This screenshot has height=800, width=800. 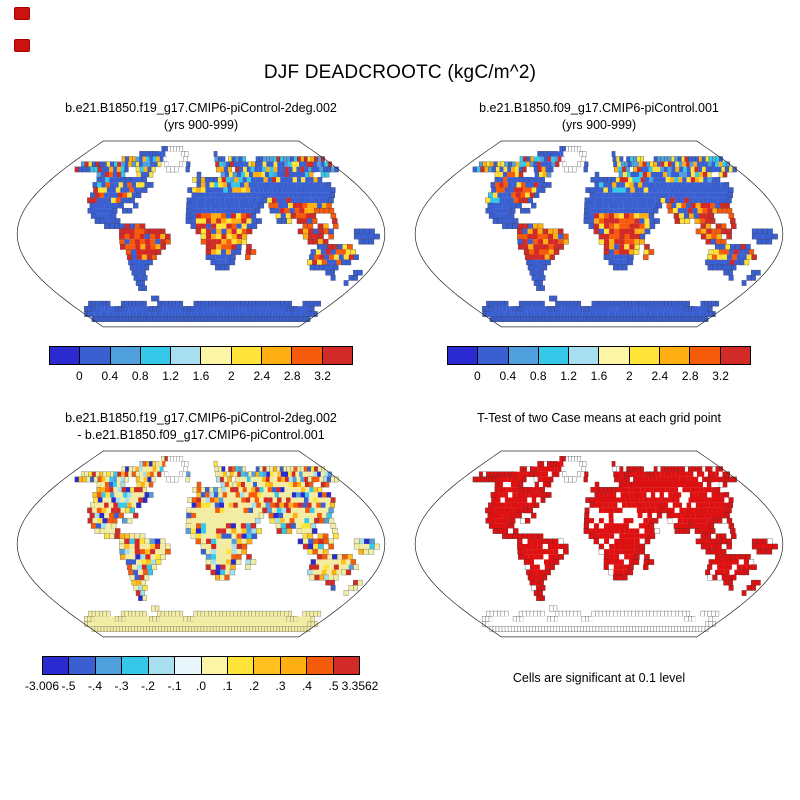 What do you see at coordinates (599, 234) in the screenshot?
I see `projection-outline` at bounding box center [599, 234].